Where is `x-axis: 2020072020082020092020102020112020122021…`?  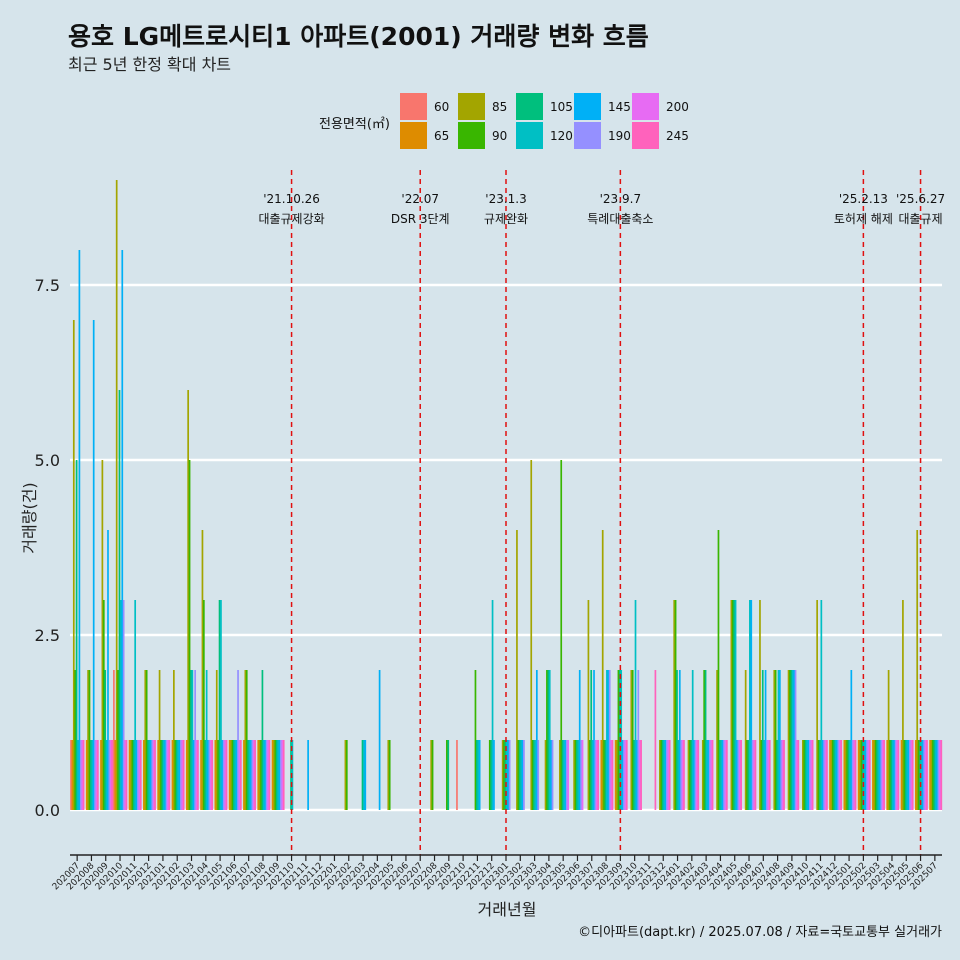 x-axis: 2020072020082020092020102020112020122021… is located at coordinates (496, 873).